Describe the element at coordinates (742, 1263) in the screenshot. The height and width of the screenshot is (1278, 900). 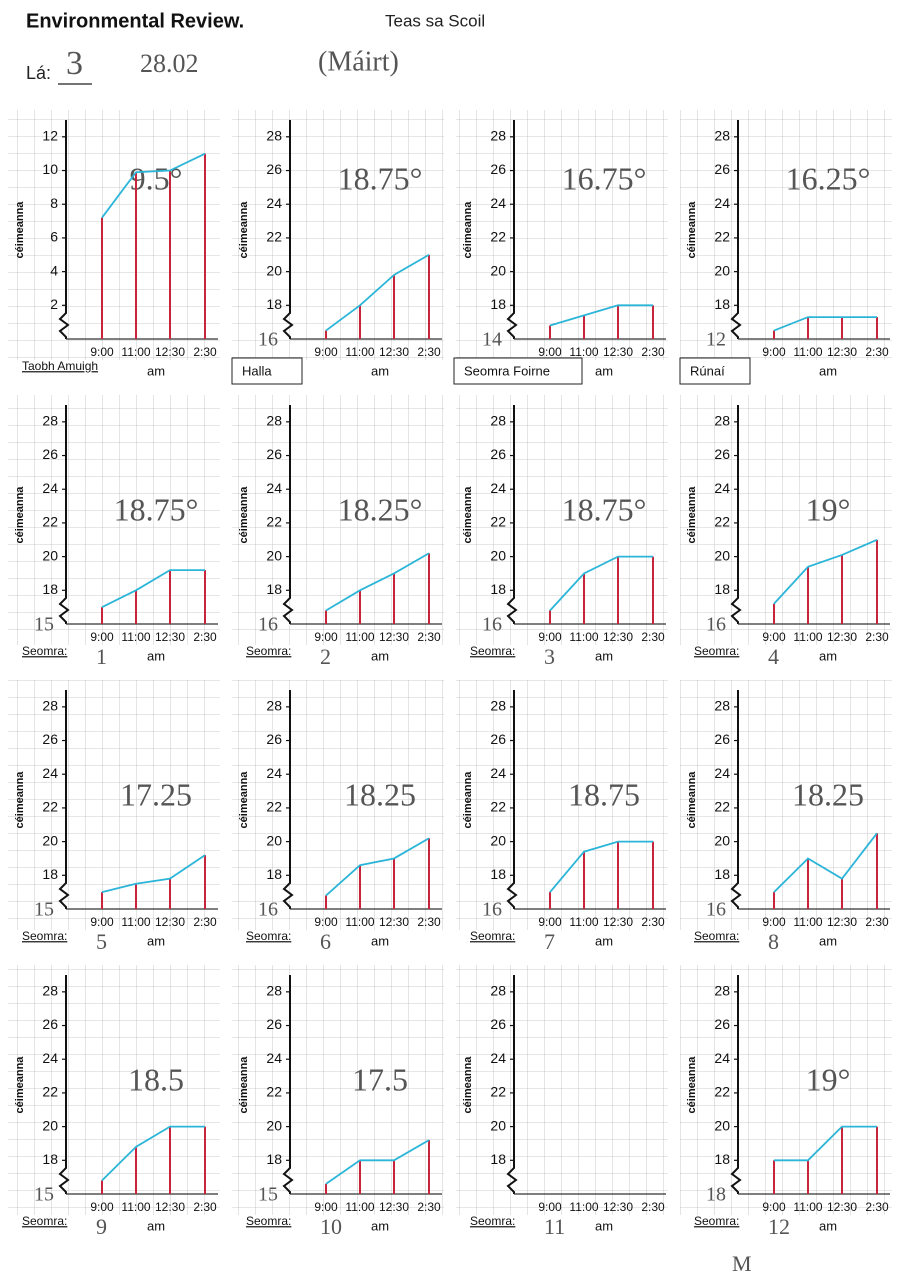
I see `footer-mark: M` at that location.